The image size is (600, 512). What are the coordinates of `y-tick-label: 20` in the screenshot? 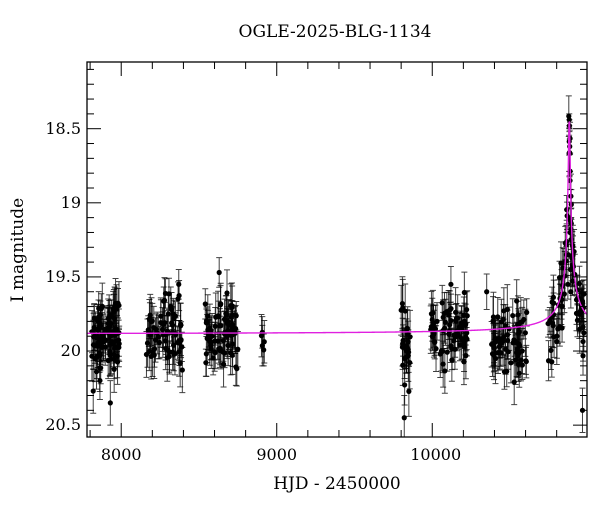 It's located at (70, 351).